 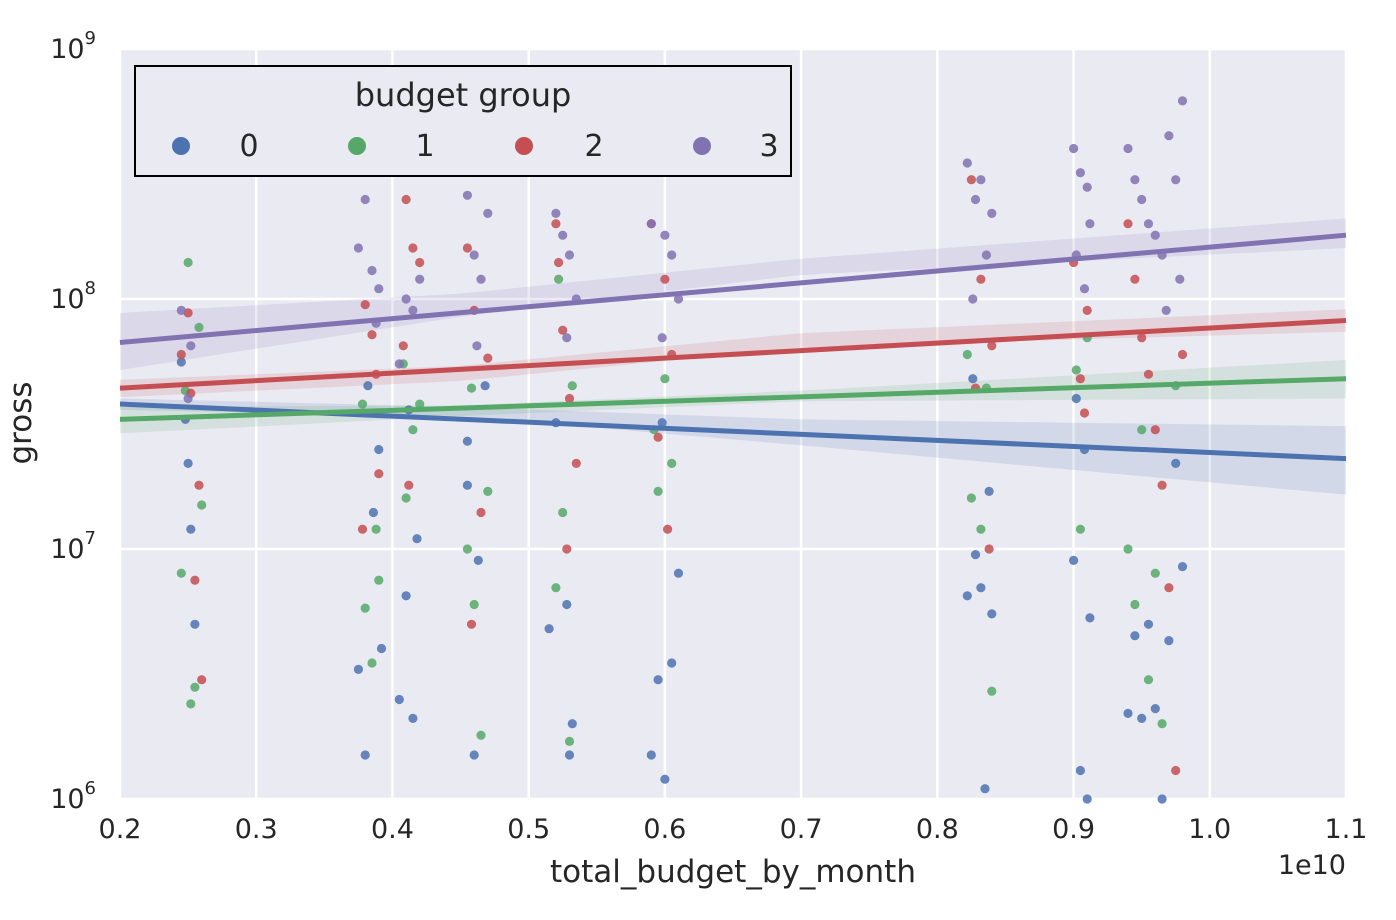 What do you see at coordinates (1346, 829) in the screenshot?
I see `x-tick-label: 1.1` at bounding box center [1346, 829].